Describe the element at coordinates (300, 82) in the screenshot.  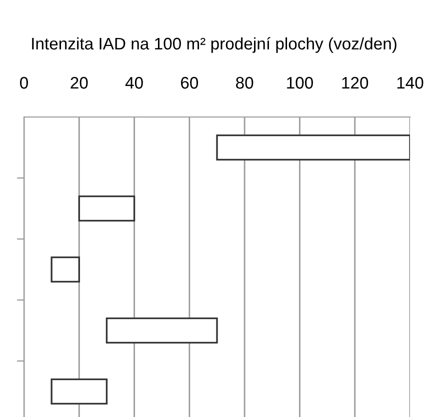
I see `x-tick-label: 100` at that location.